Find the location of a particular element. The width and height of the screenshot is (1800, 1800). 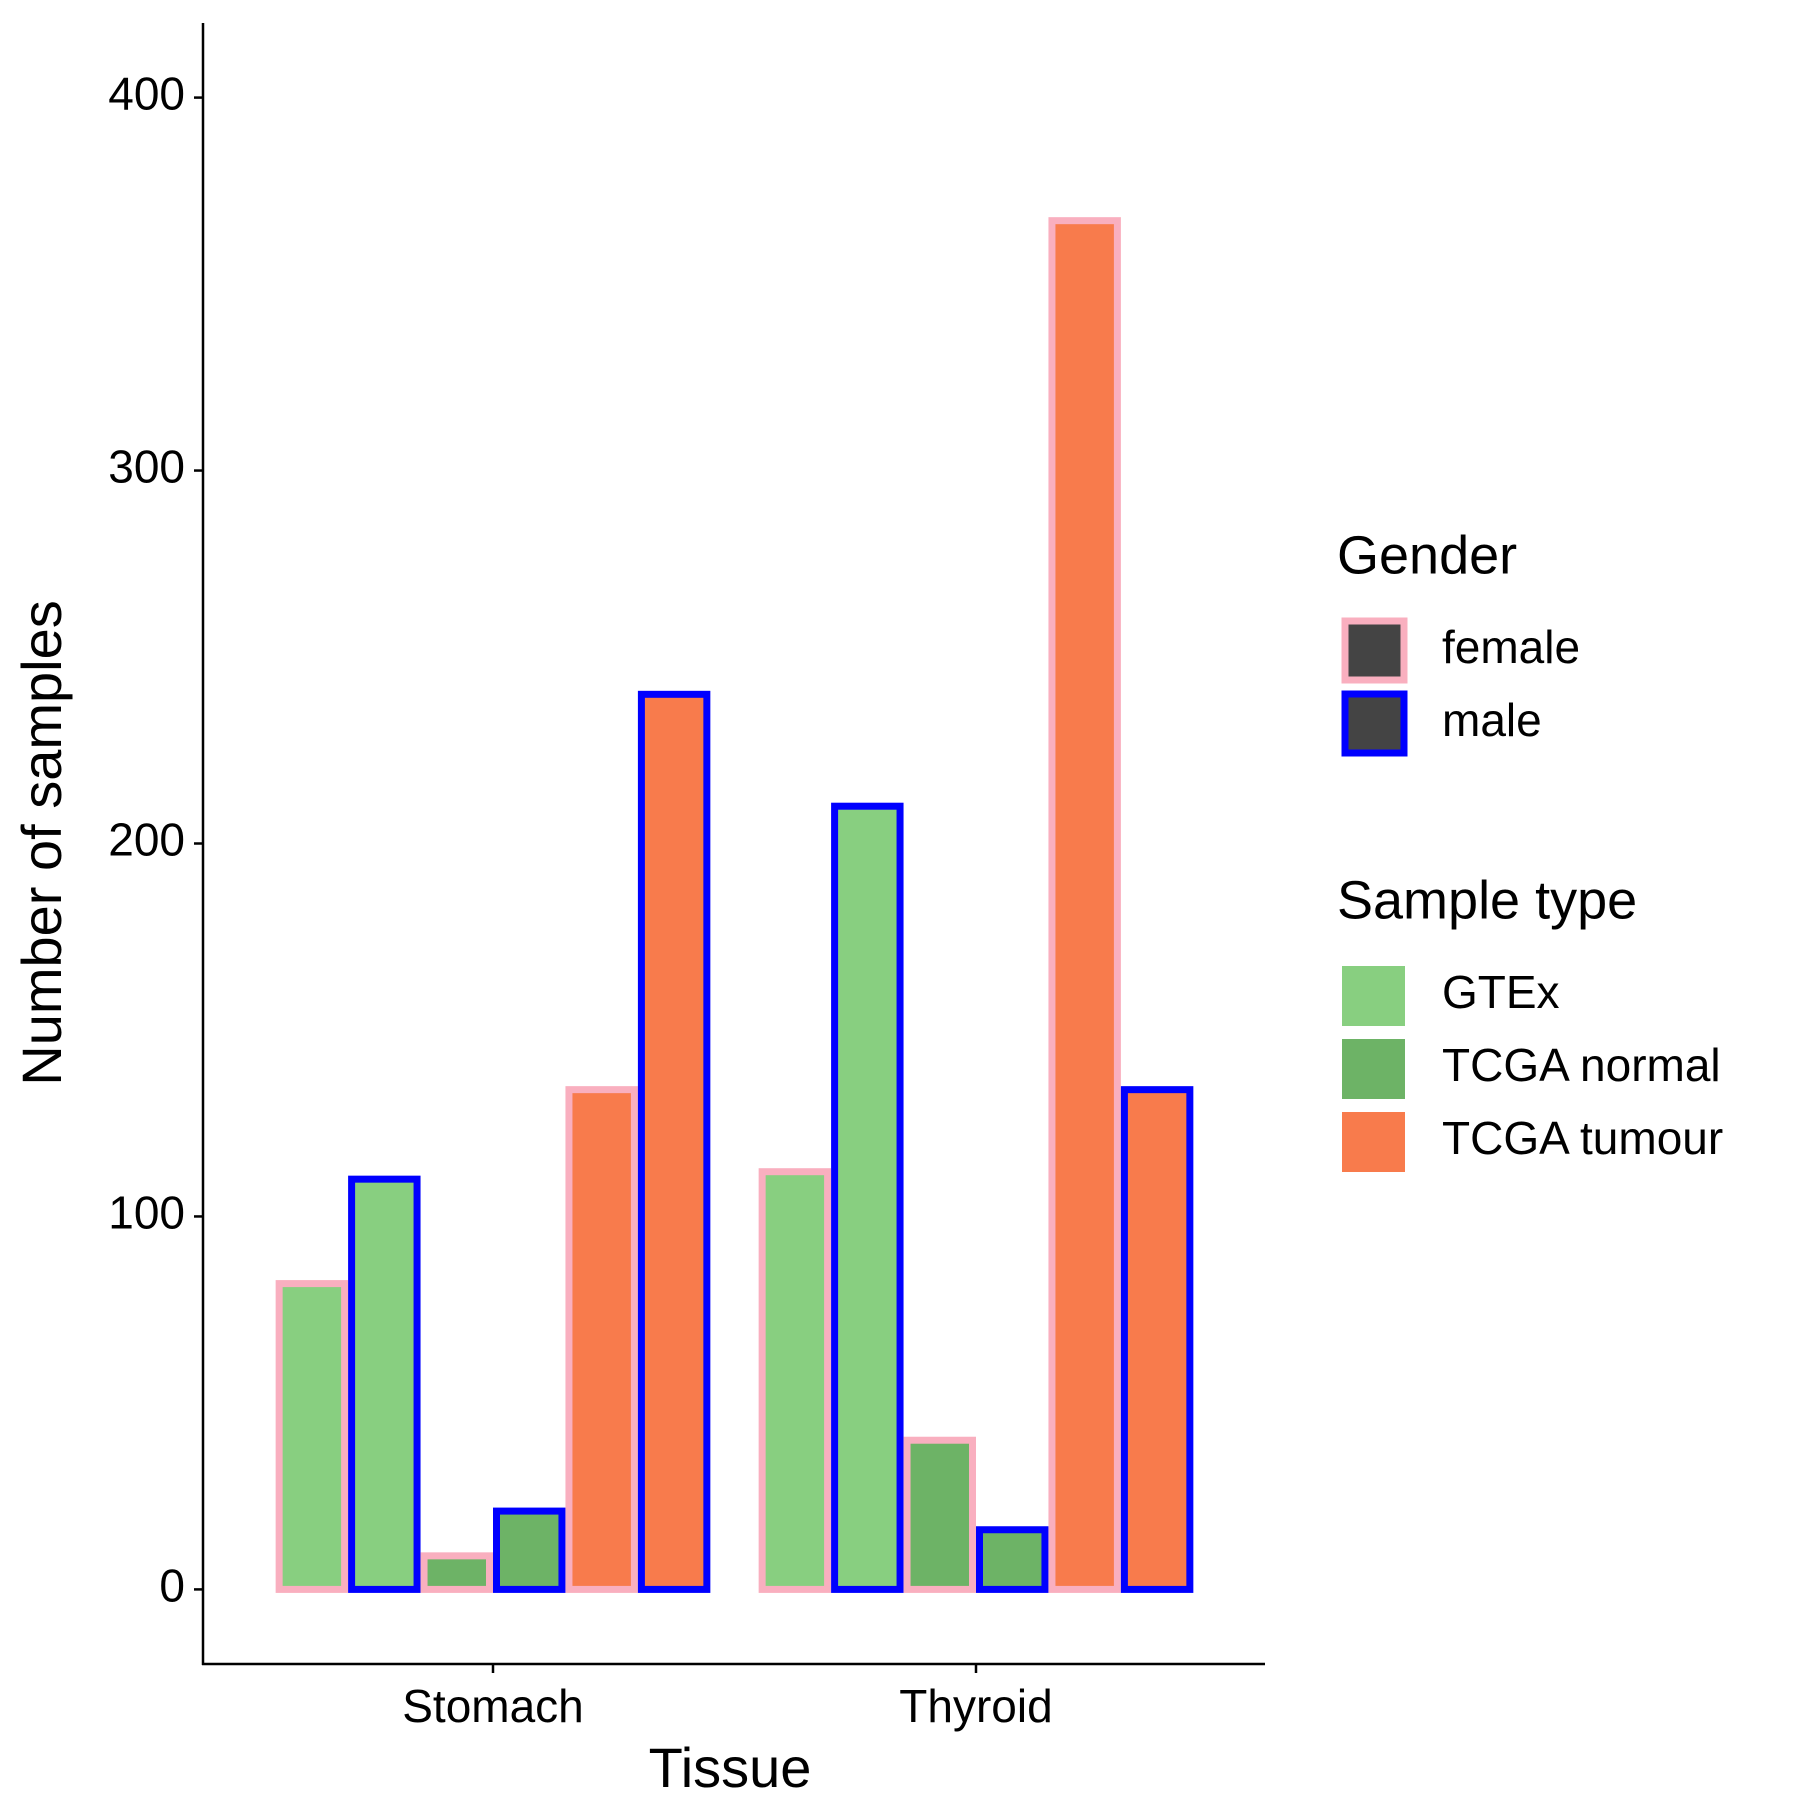

x-tick-label: Stomach is located at coordinates (493, 1706).